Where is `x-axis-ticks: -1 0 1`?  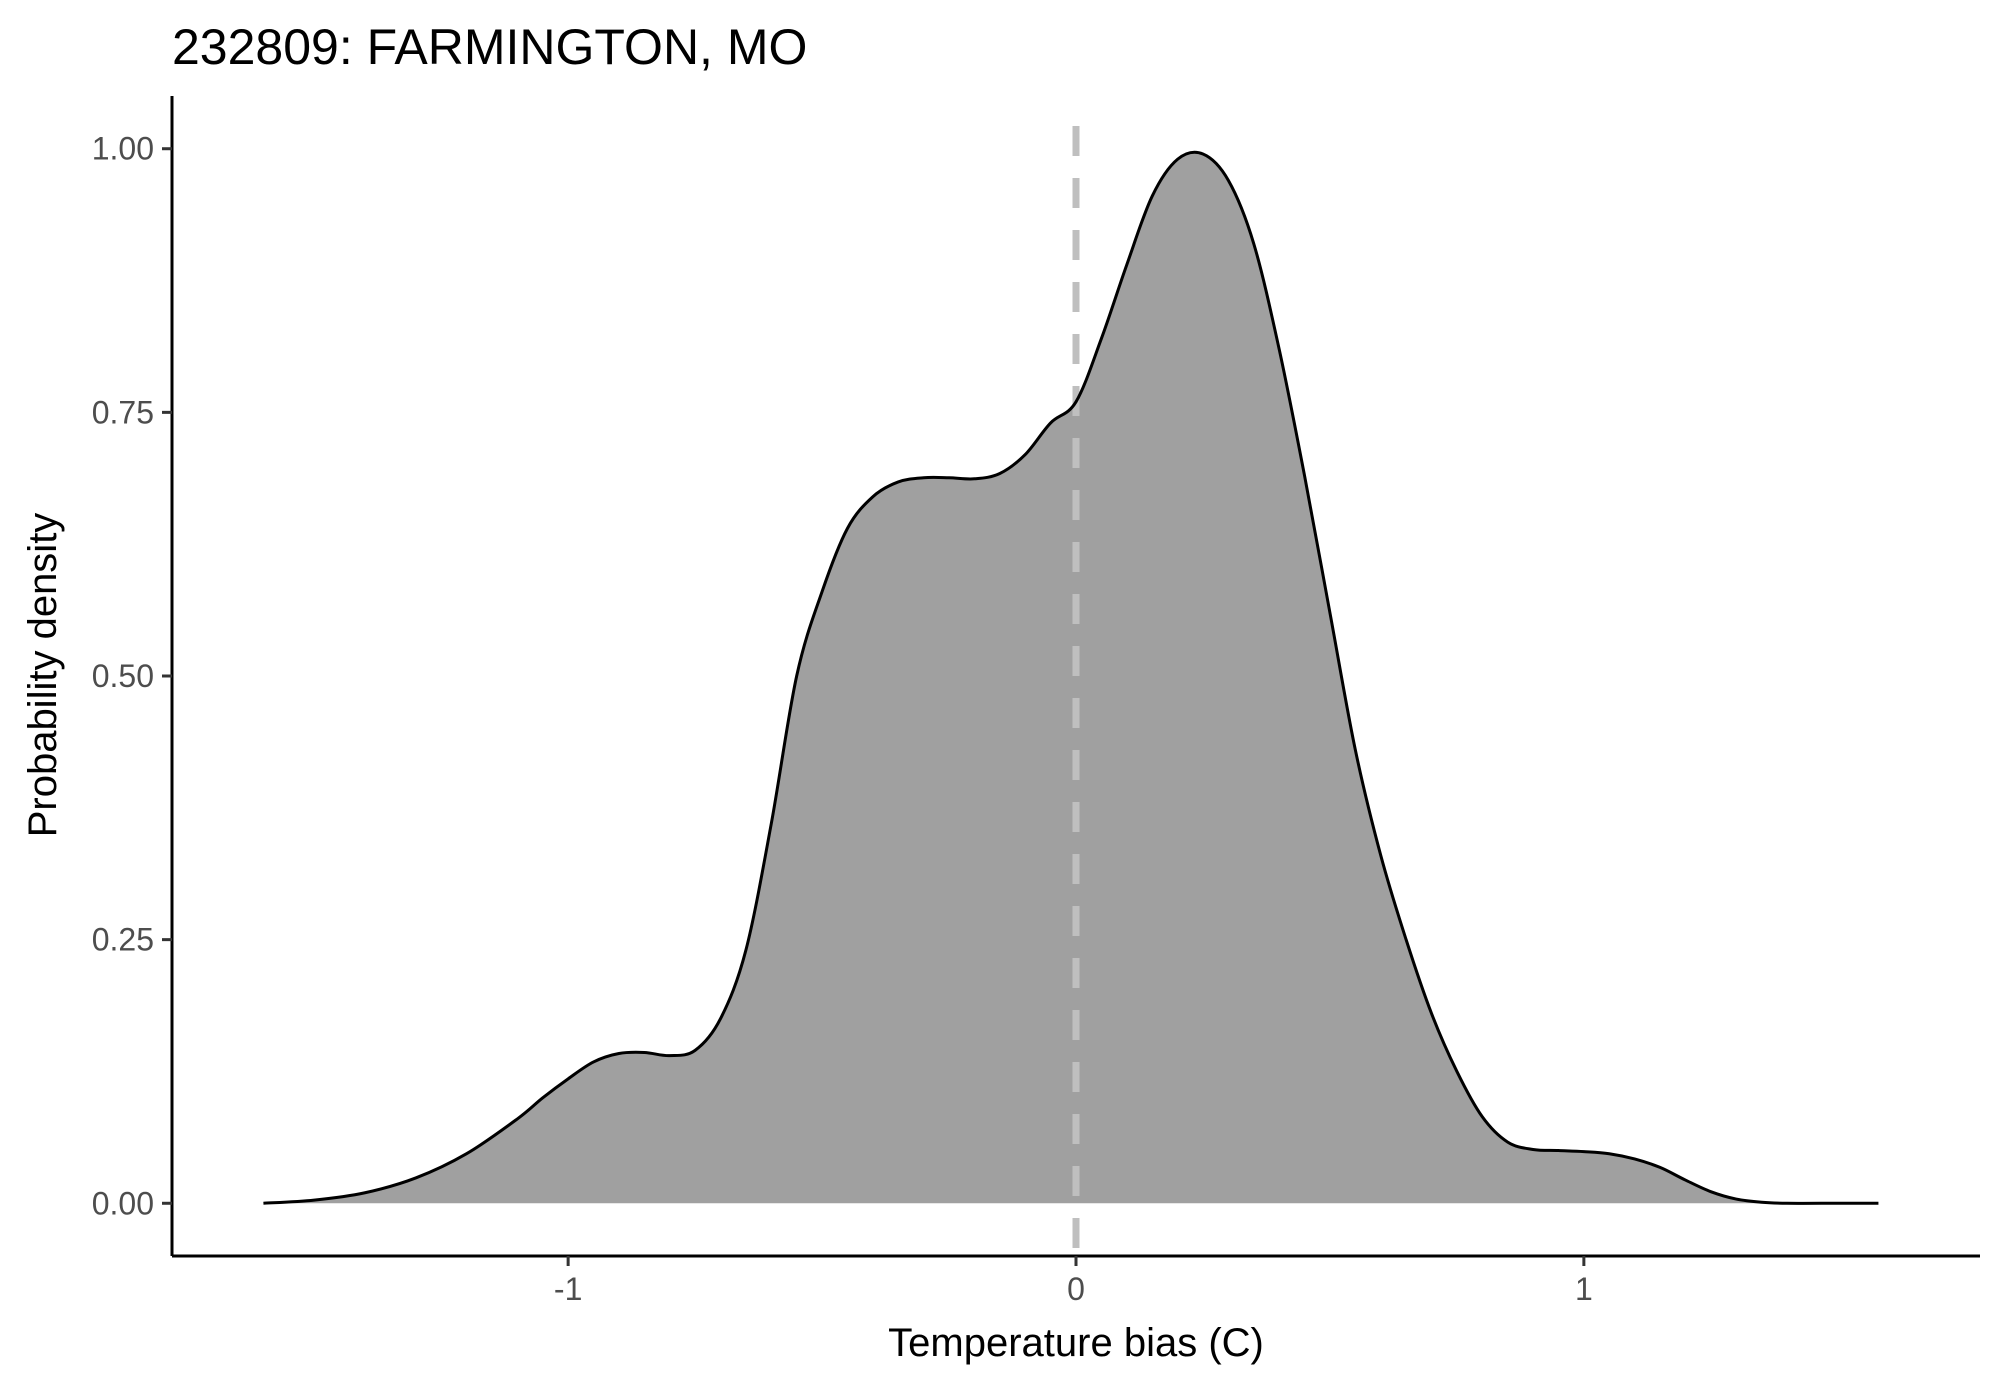
x-axis-ticks: -1 0 1 is located at coordinates (1073, 1281).